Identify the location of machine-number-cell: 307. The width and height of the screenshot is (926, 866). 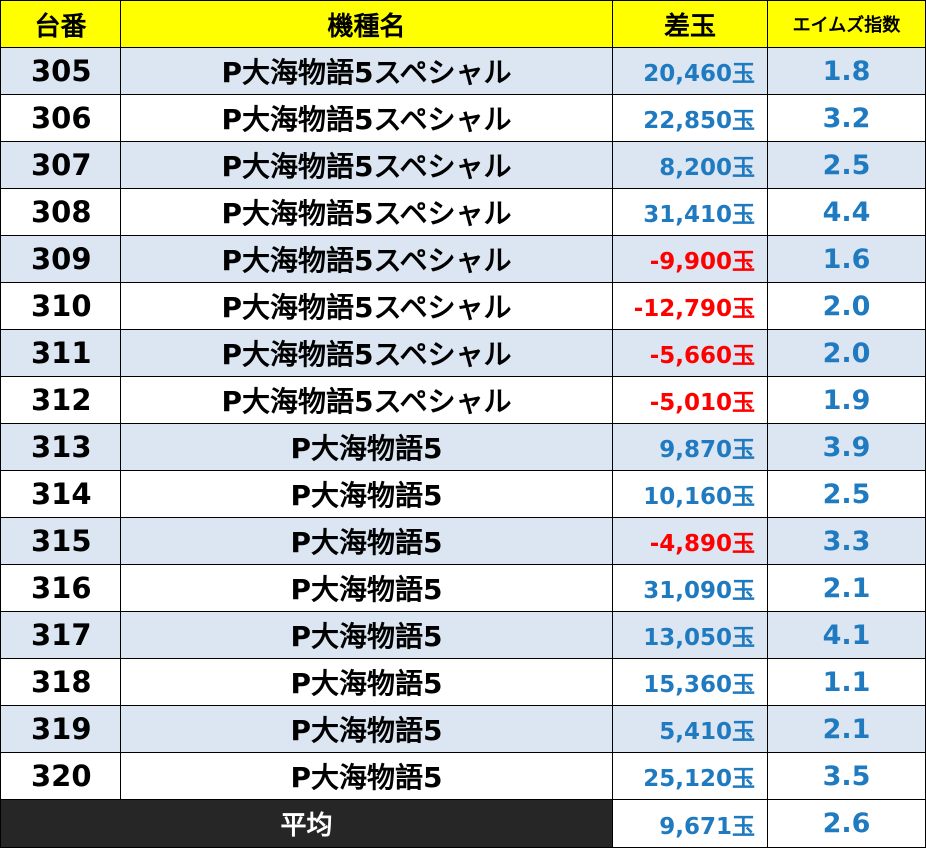
(60, 165).